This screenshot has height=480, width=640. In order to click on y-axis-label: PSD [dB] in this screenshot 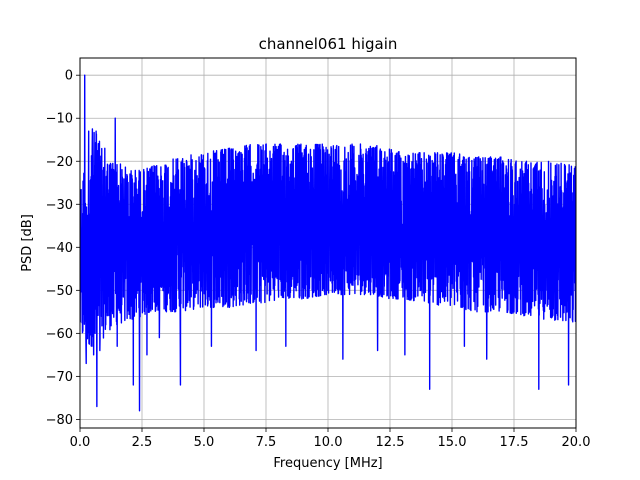, I will do `click(27, 243)`.